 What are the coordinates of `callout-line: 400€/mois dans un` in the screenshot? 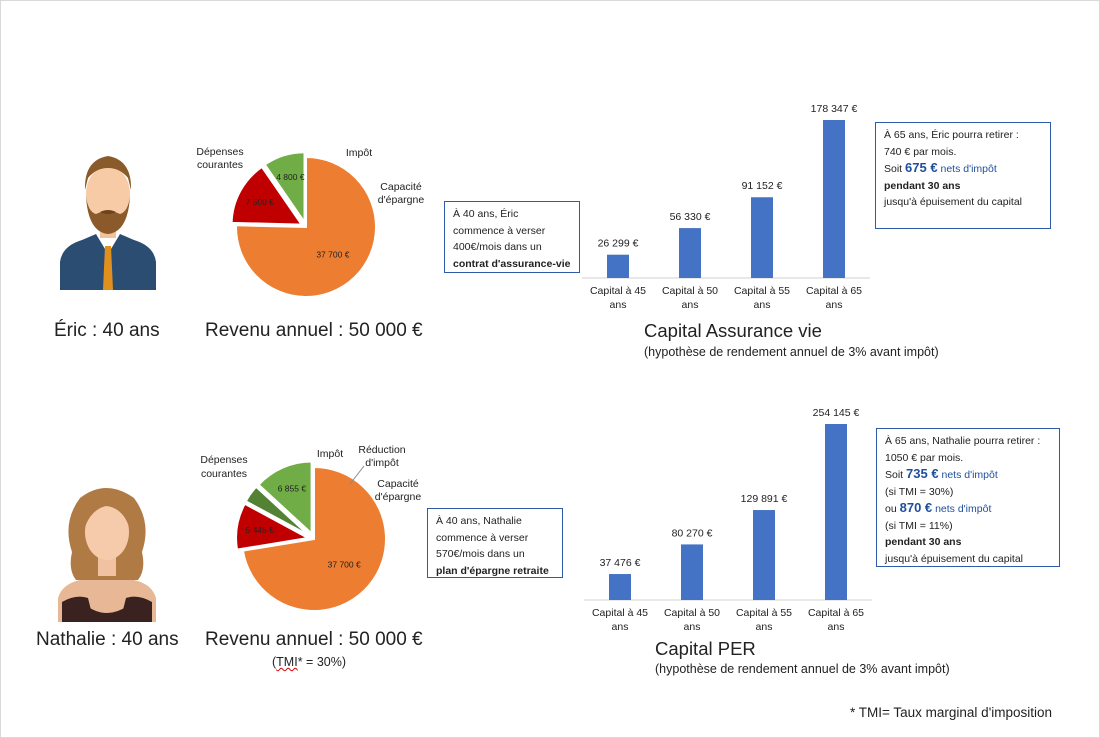 It's located at (497, 247).